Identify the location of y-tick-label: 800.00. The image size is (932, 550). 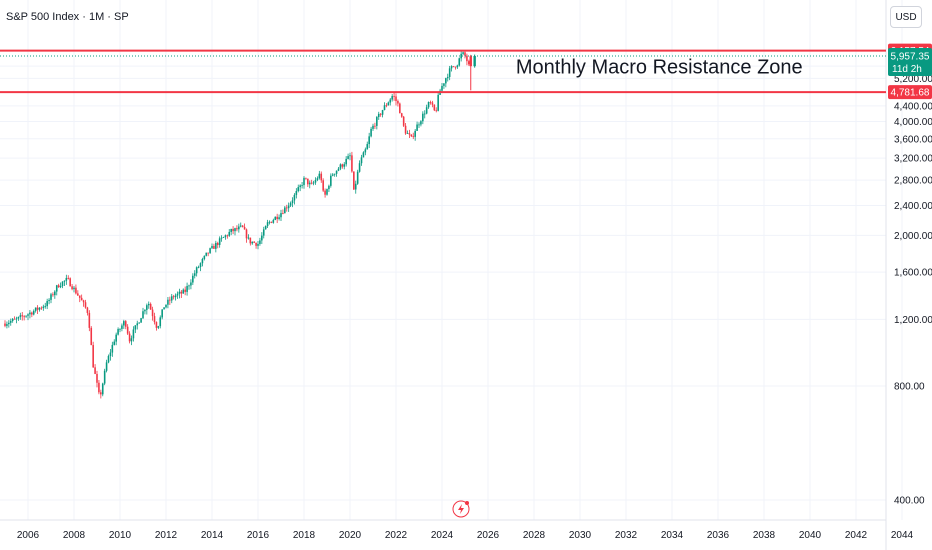
(909, 387).